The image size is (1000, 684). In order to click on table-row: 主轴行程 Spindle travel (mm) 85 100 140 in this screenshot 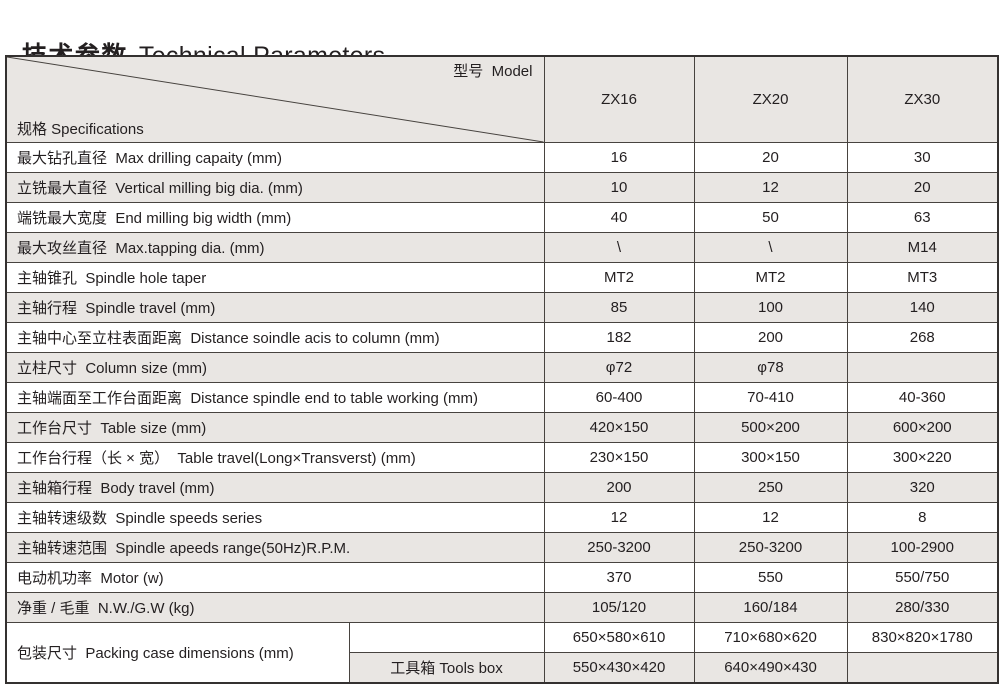, I will do `click(502, 307)`.